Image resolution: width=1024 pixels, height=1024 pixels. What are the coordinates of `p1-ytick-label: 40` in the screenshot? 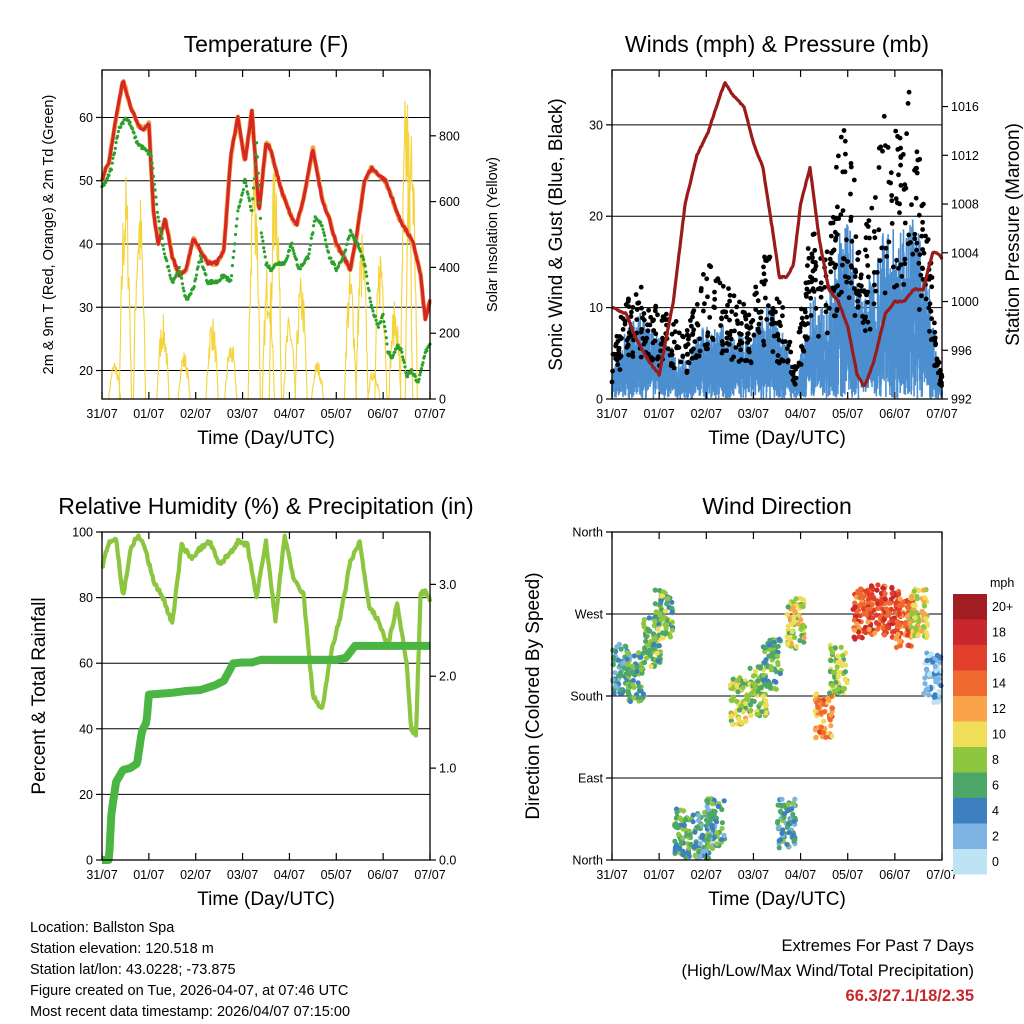 It's located at (86, 244).